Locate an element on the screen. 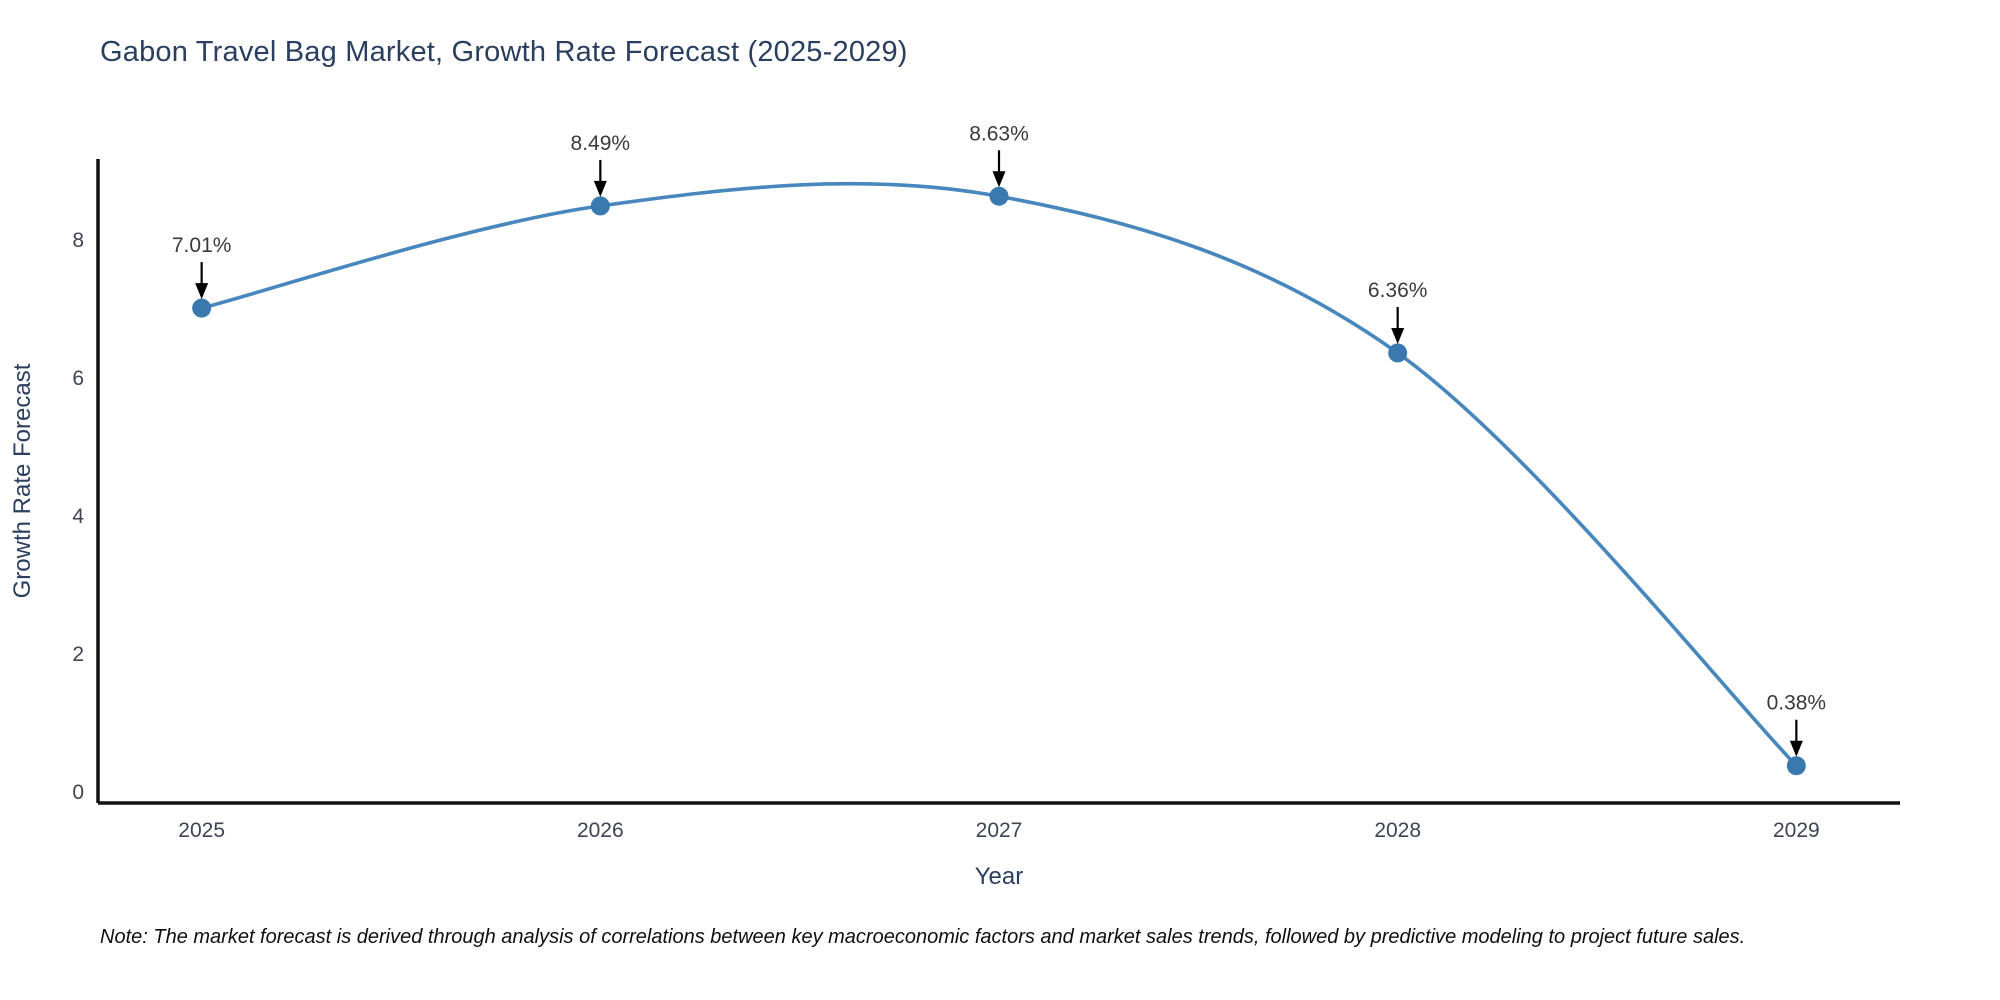  annotation-label: 6.36% is located at coordinates (1398, 290).